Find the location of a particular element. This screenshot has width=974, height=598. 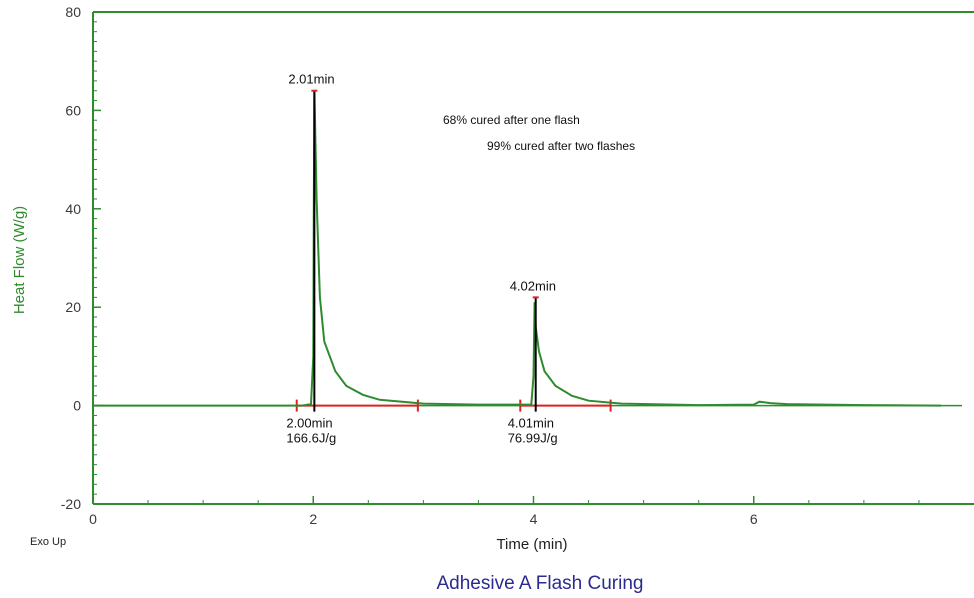

y-axis-label: Heat Flow (W/g) is located at coordinates (19, 260).